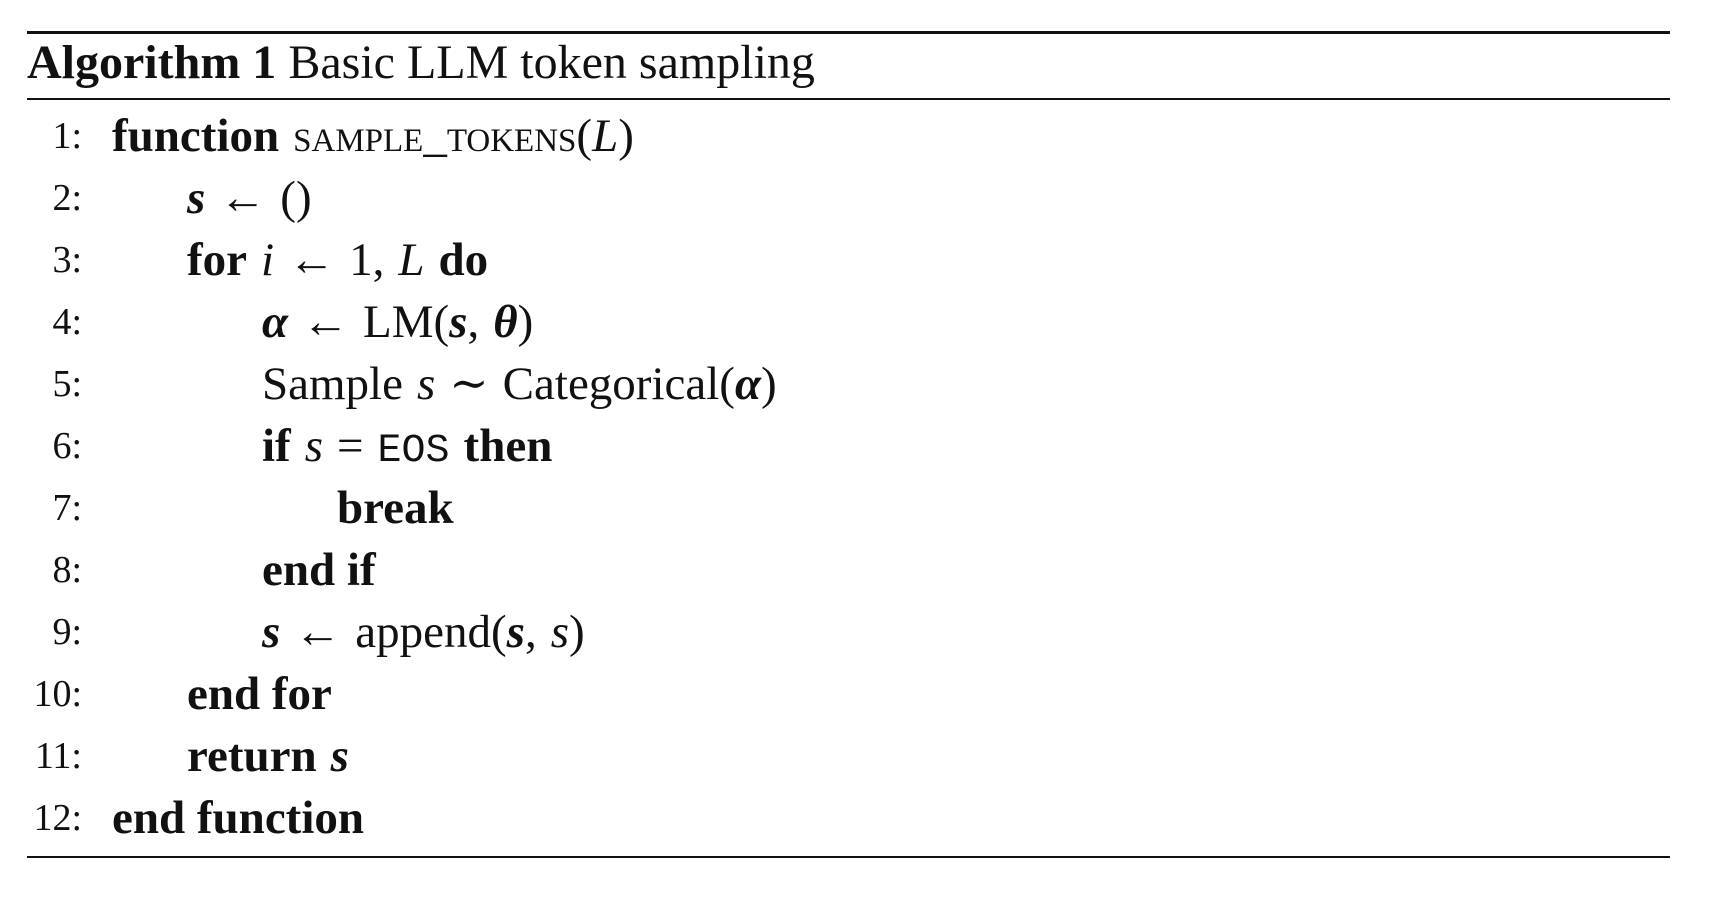  I want to click on keyword-do: do, so click(463, 260).